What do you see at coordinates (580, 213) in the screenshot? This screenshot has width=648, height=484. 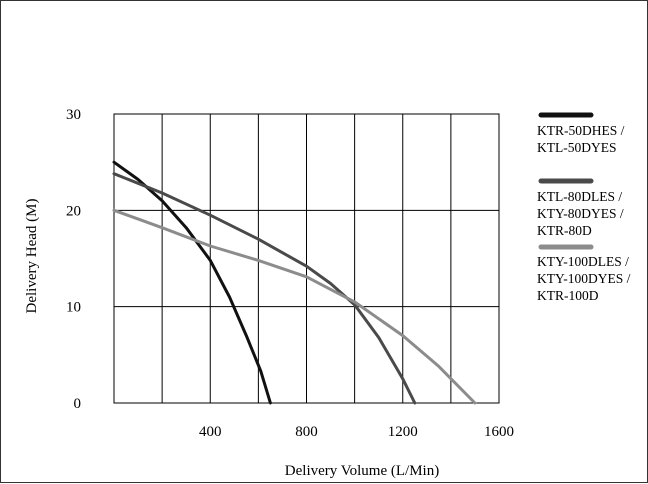 I see `legend-label: KTY-80DYES /` at bounding box center [580, 213].